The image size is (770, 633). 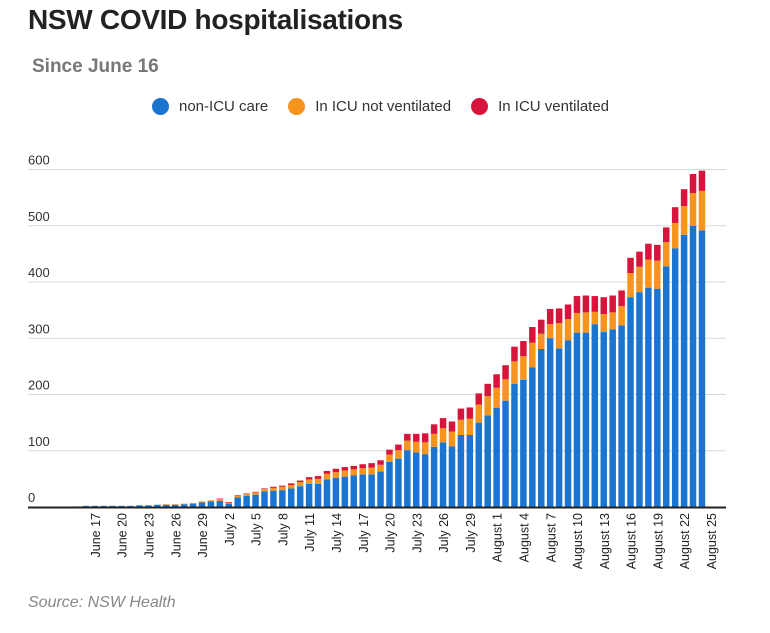 I want to click on chart-title: NSW COVID hospitalisations, so click(x=215, y=19).